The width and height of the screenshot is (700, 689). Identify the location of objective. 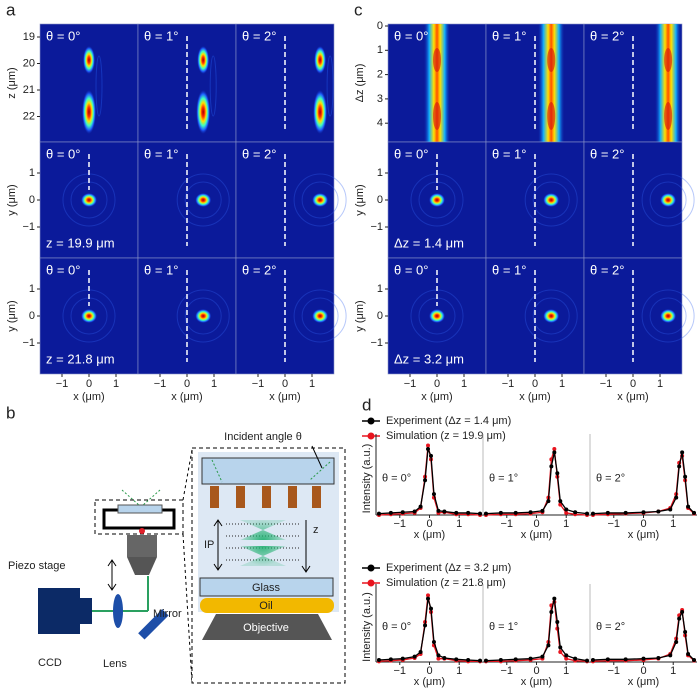
(267, 627).